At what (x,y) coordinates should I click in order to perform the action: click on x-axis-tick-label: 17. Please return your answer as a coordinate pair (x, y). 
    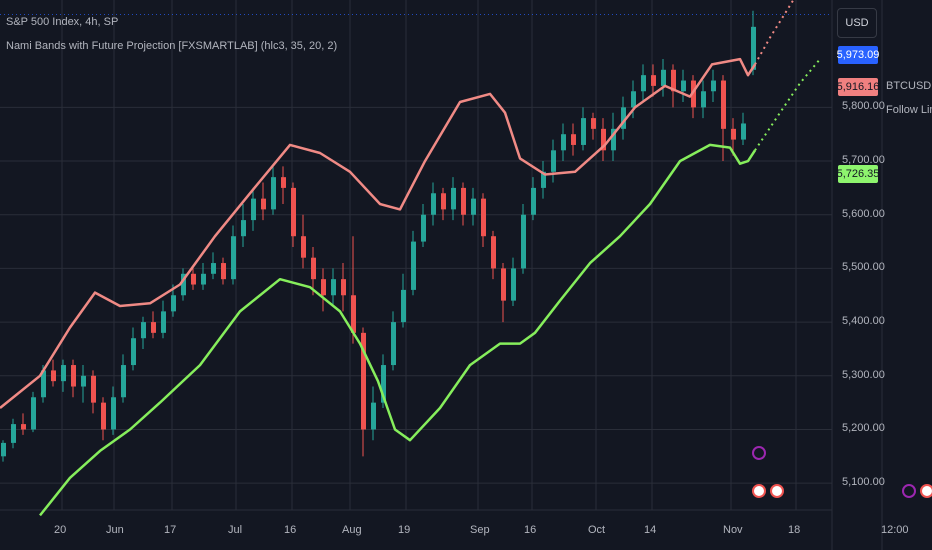
    Looking at the image, I should click on (170, 530).